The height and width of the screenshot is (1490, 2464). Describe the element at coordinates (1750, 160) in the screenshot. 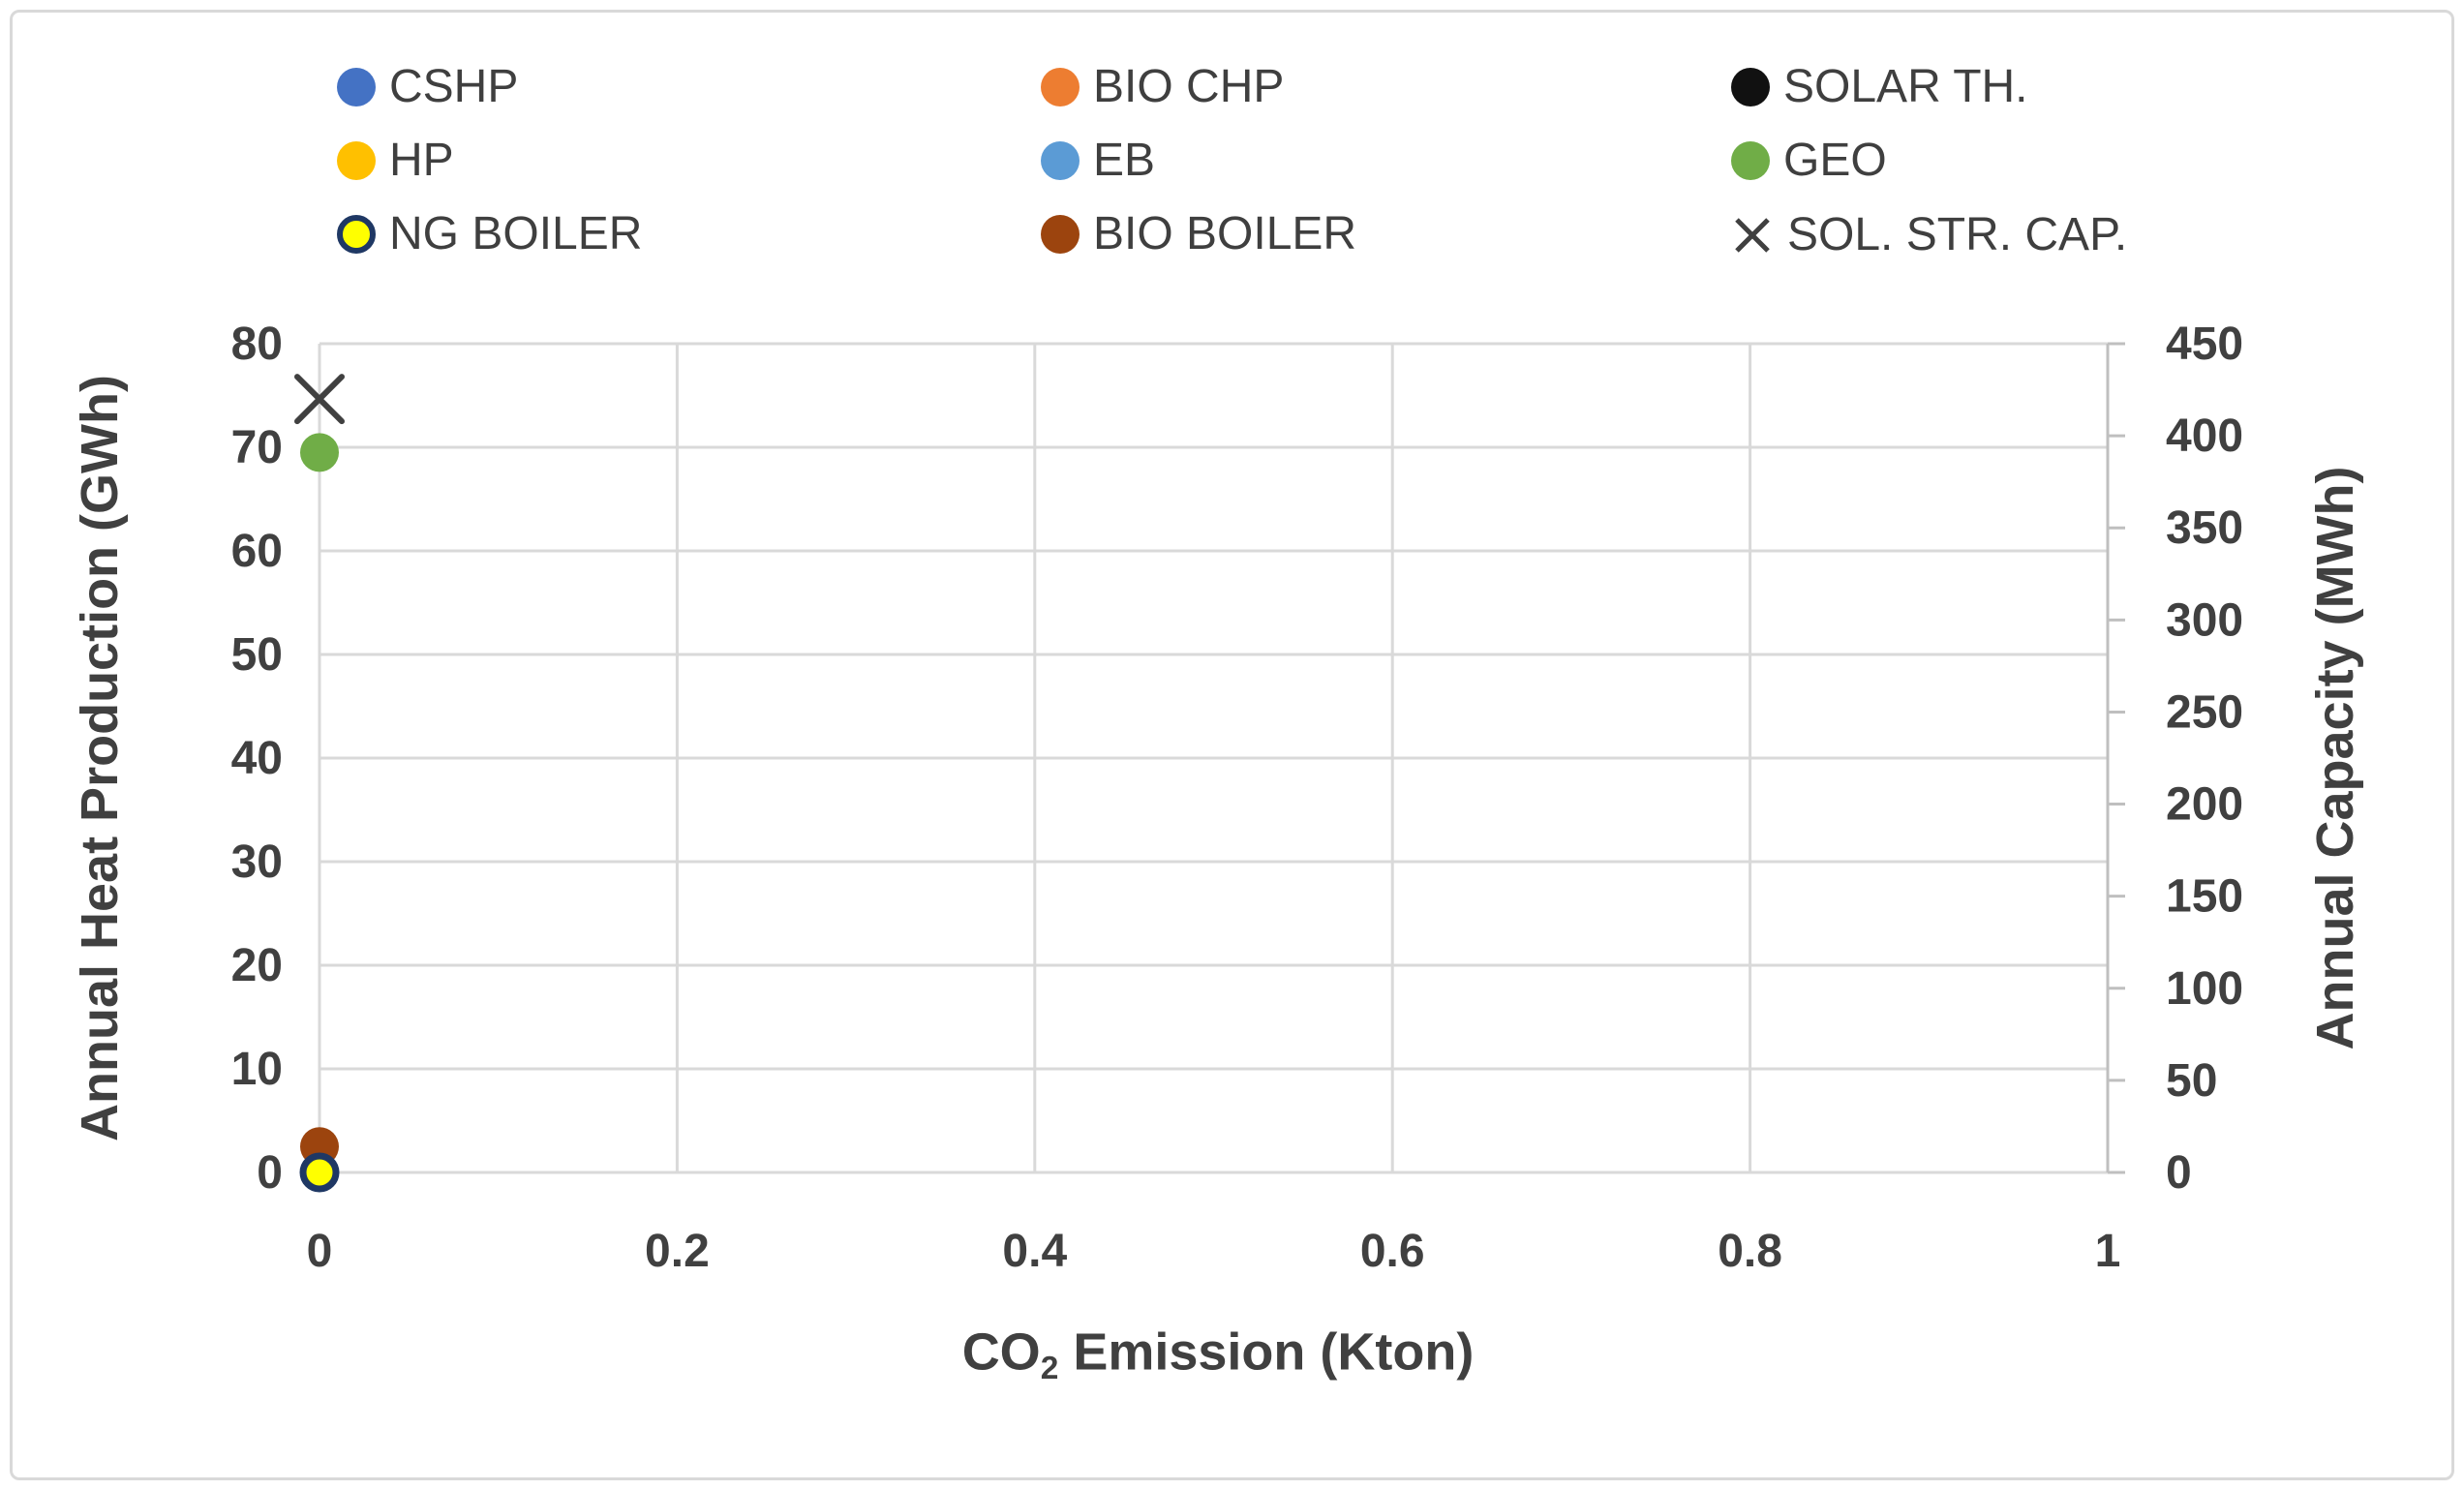

I see `legend-marker-geo` at that location.